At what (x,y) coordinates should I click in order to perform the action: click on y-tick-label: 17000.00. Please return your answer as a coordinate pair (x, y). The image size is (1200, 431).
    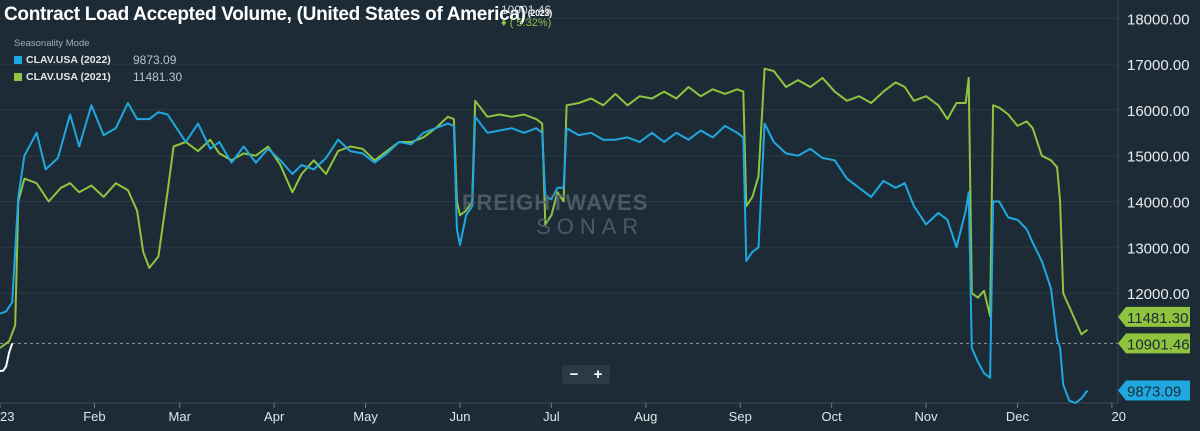
    Looking at the image, I should click on (1158, 65).